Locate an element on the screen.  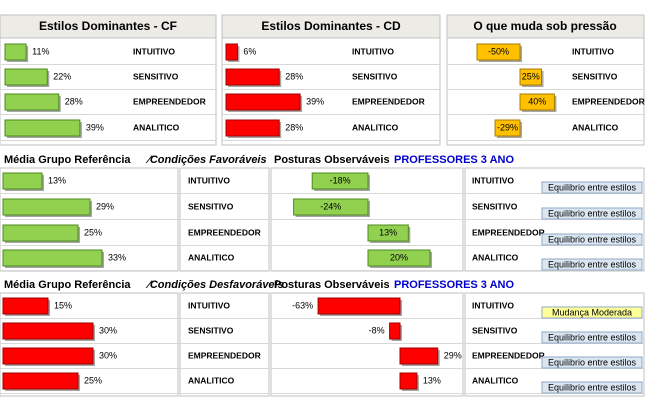
value-label: 11% is located at coordinates (40, 51).